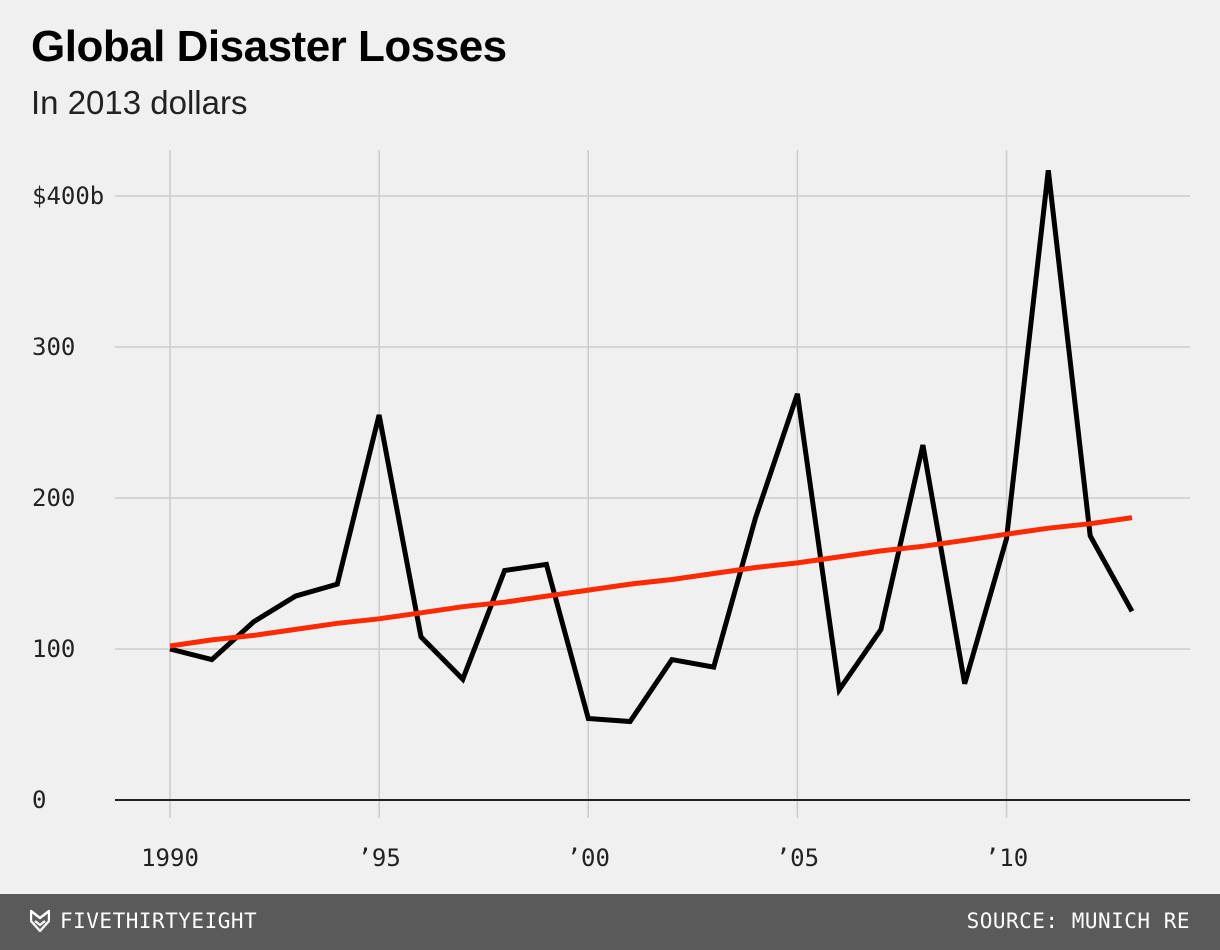 The height and width of the screenshot is (950, 1220). Describe the element at coordinates (588, 858) in the screenshot. I see `x-tick-label: ’00` at that location.